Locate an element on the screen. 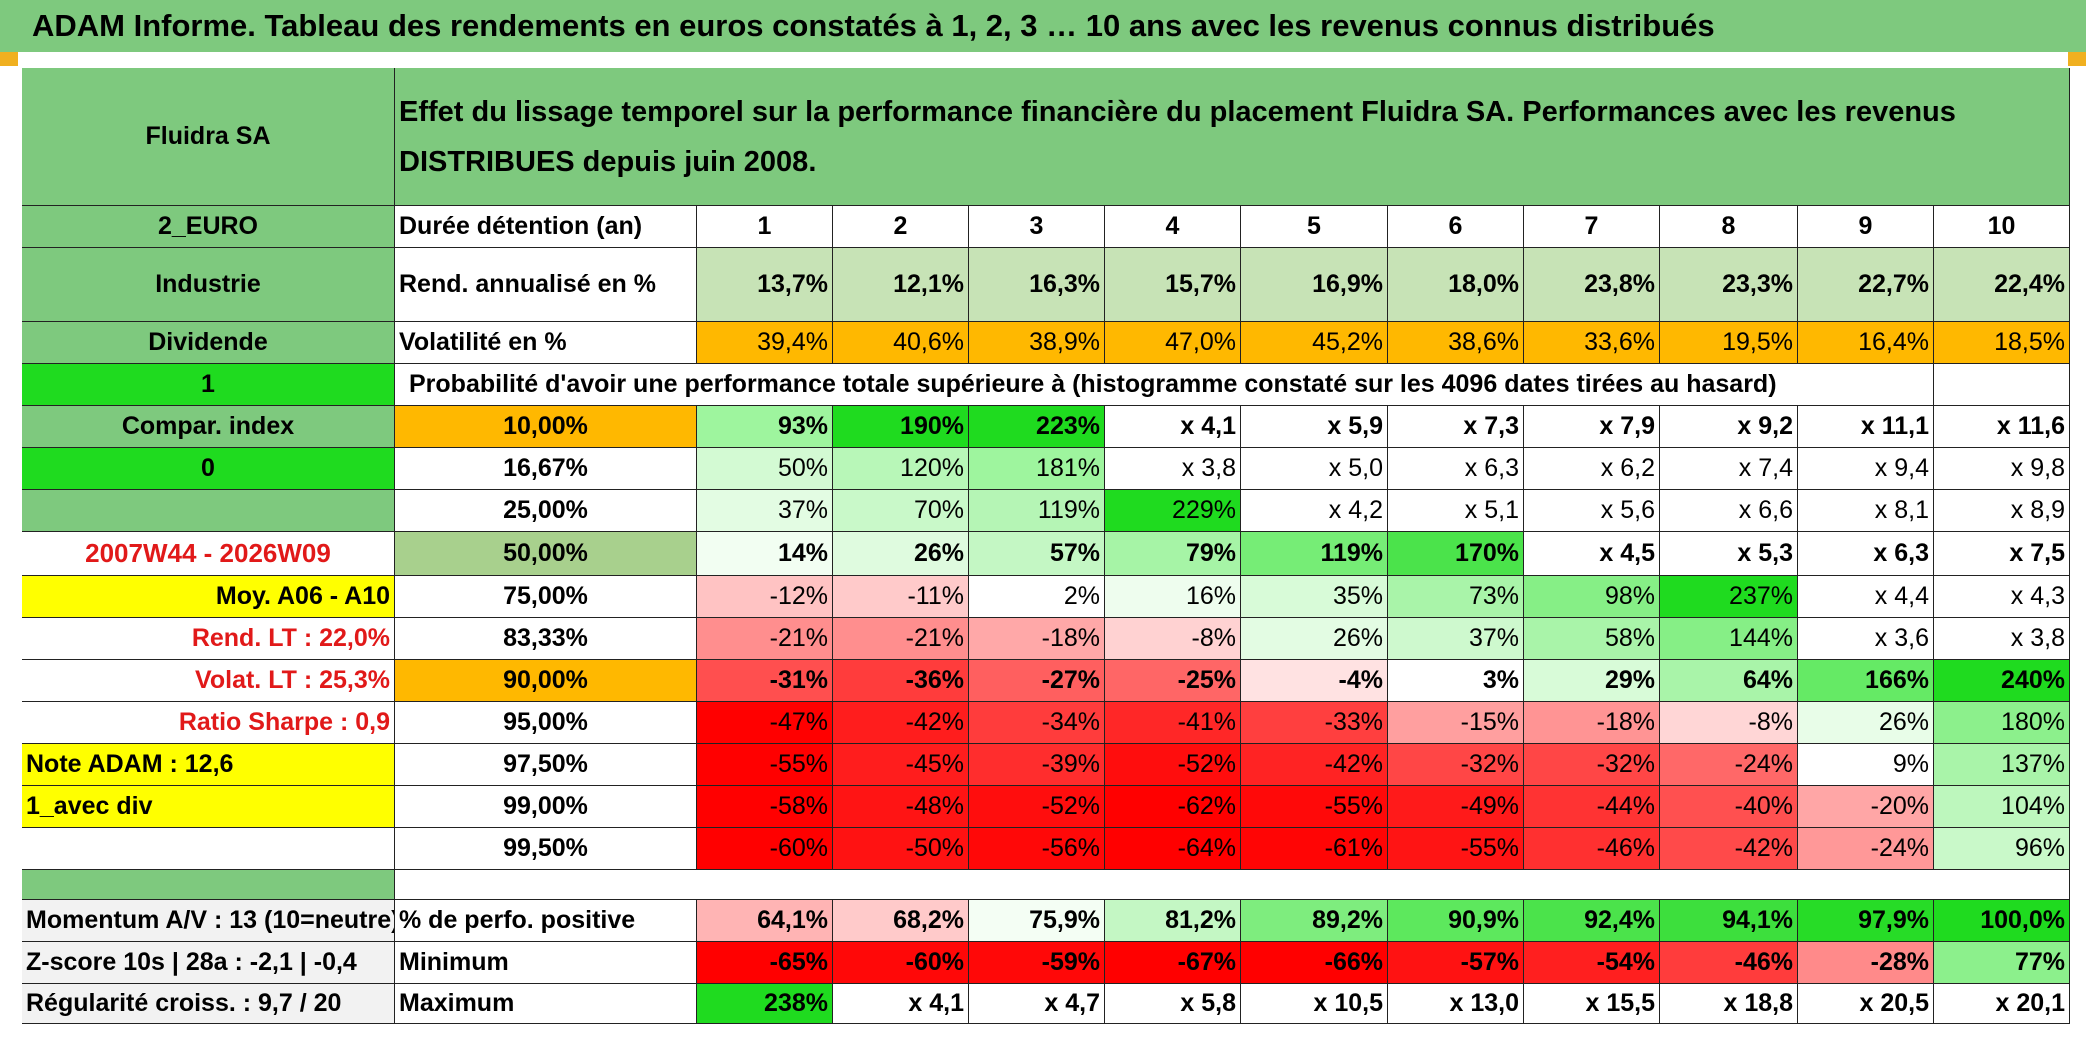 The image size is (2086, 1044). corner-marker-left is located at coordinates (9, 59).